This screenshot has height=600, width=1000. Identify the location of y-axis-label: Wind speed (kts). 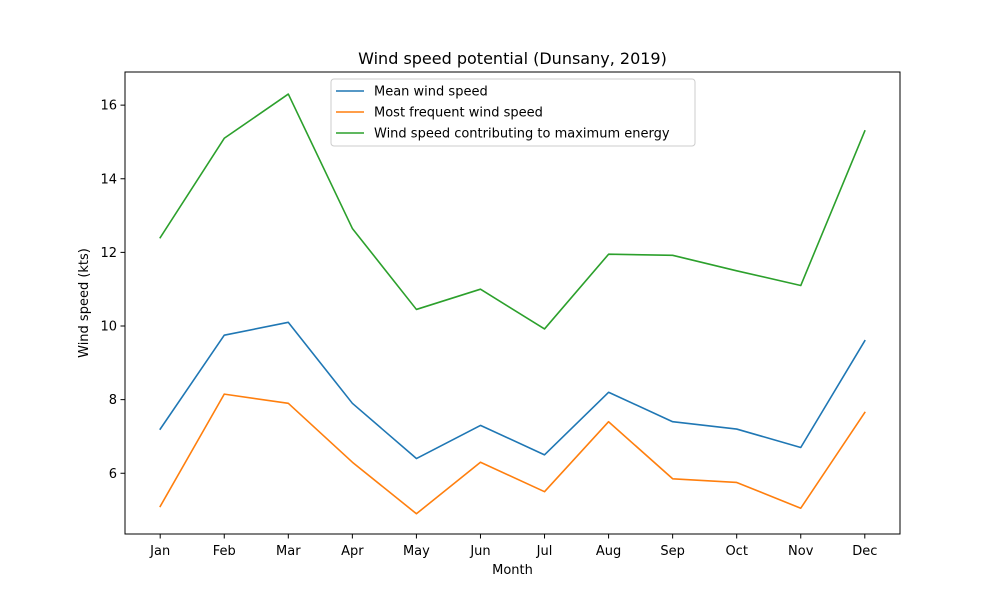
(84, 303).